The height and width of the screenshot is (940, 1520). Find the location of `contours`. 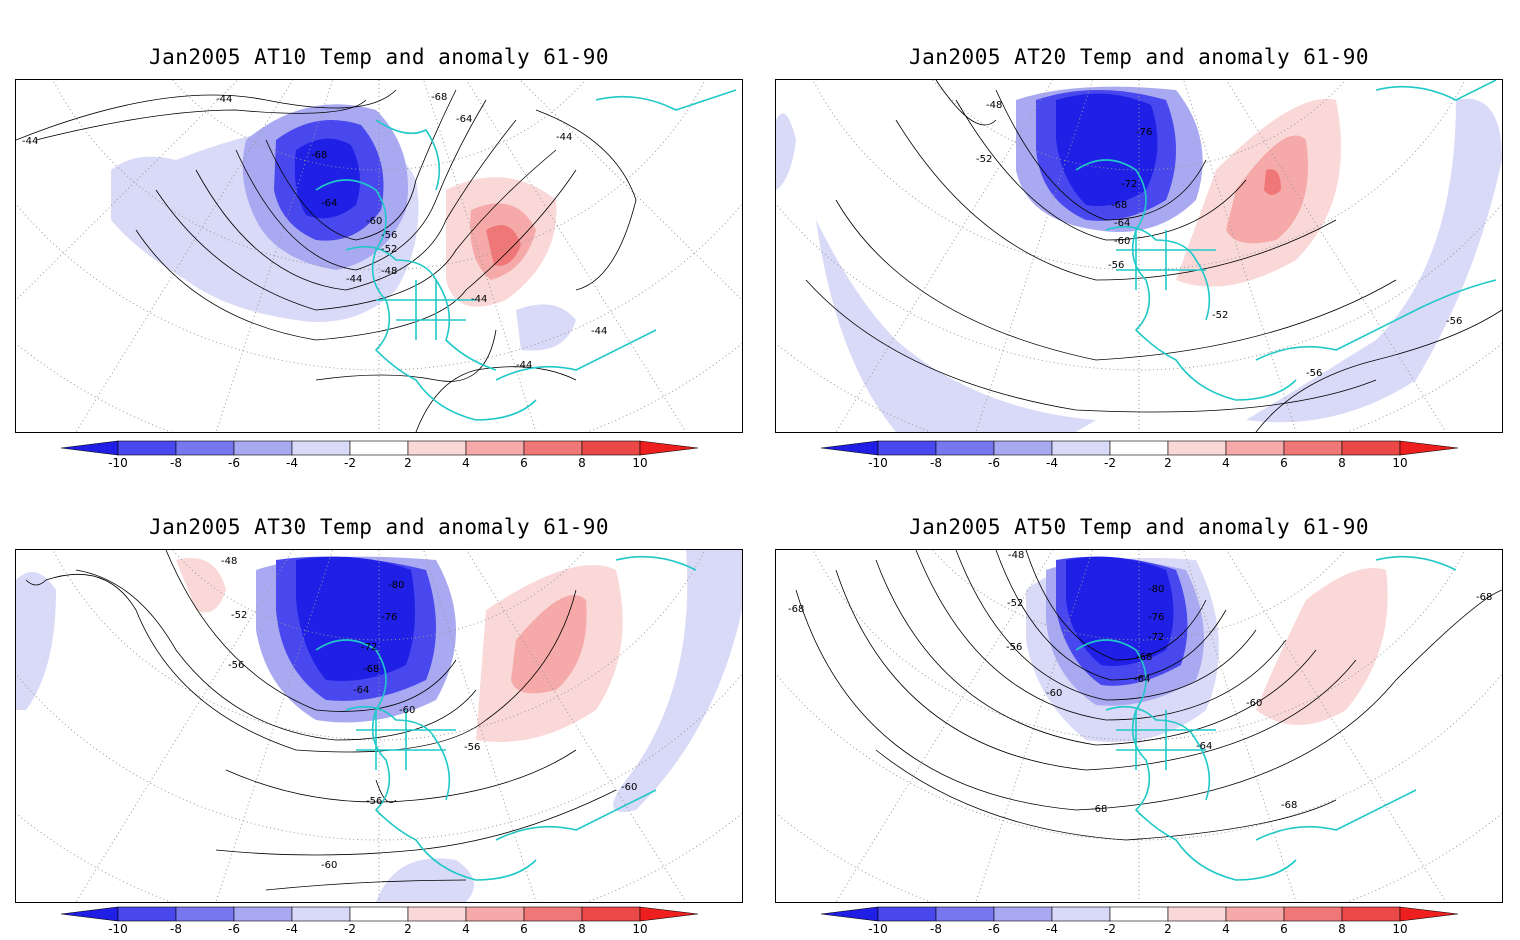

contours is located at coordinates (326, 260).